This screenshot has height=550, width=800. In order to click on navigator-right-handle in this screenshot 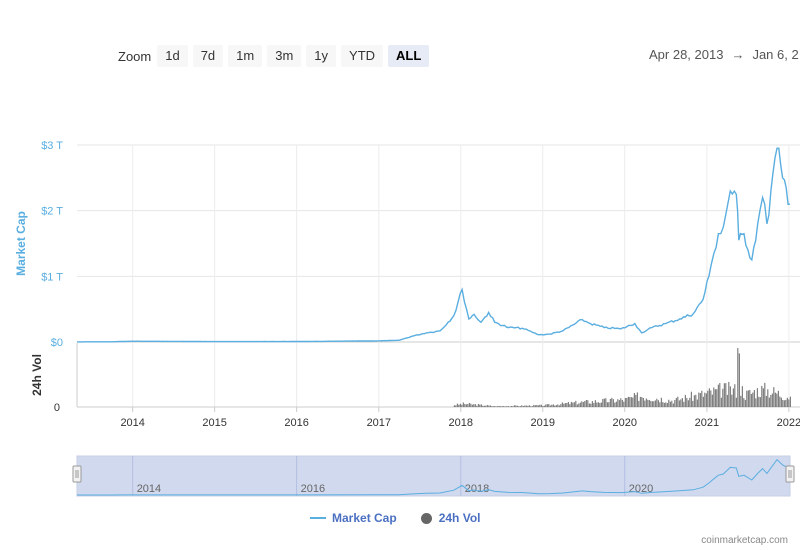, I will do `click(790, 474)`.